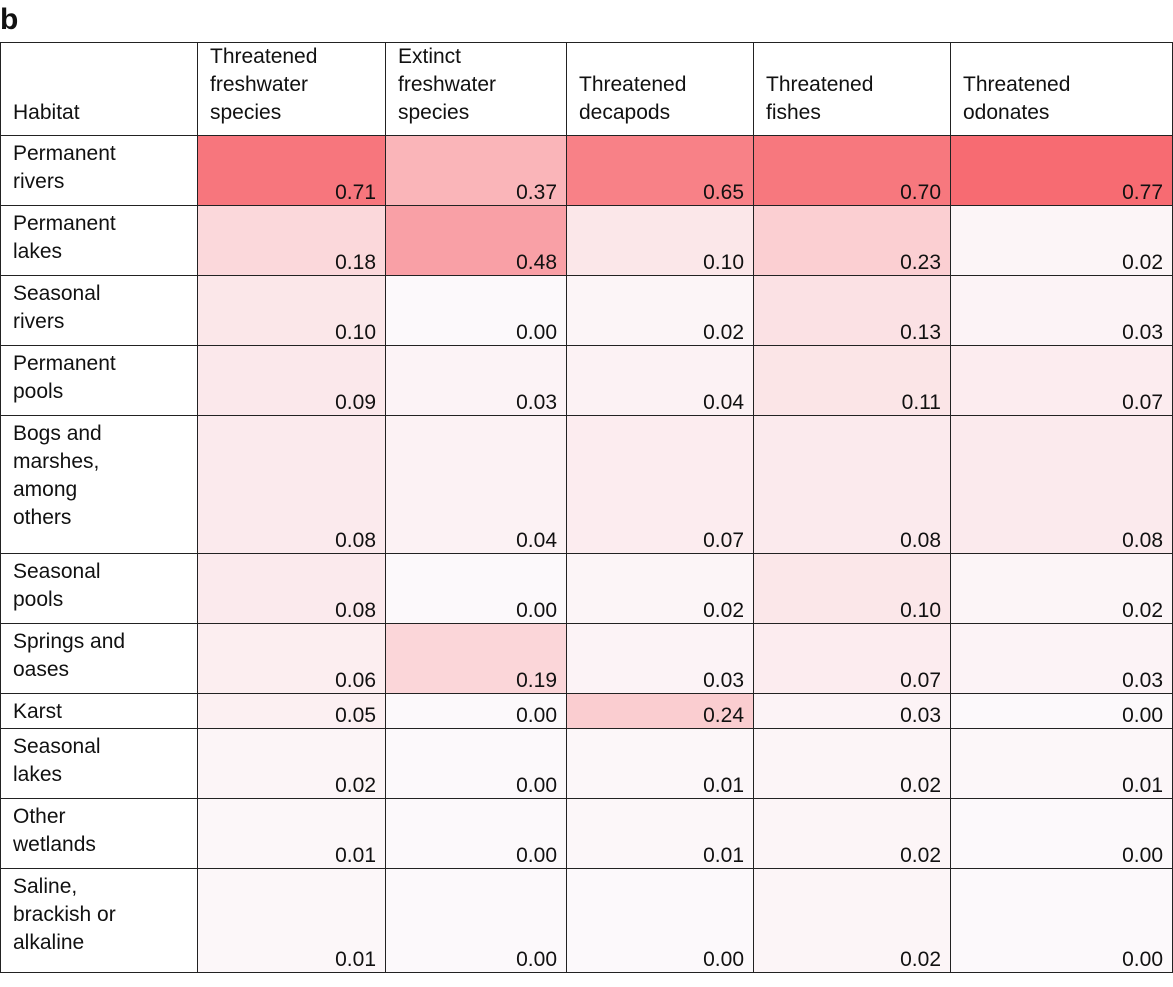 The height and width of the screenshot is (987, 1173). I want to click on habitat-label: Bogs and marshes, among others, so click(99, 484).